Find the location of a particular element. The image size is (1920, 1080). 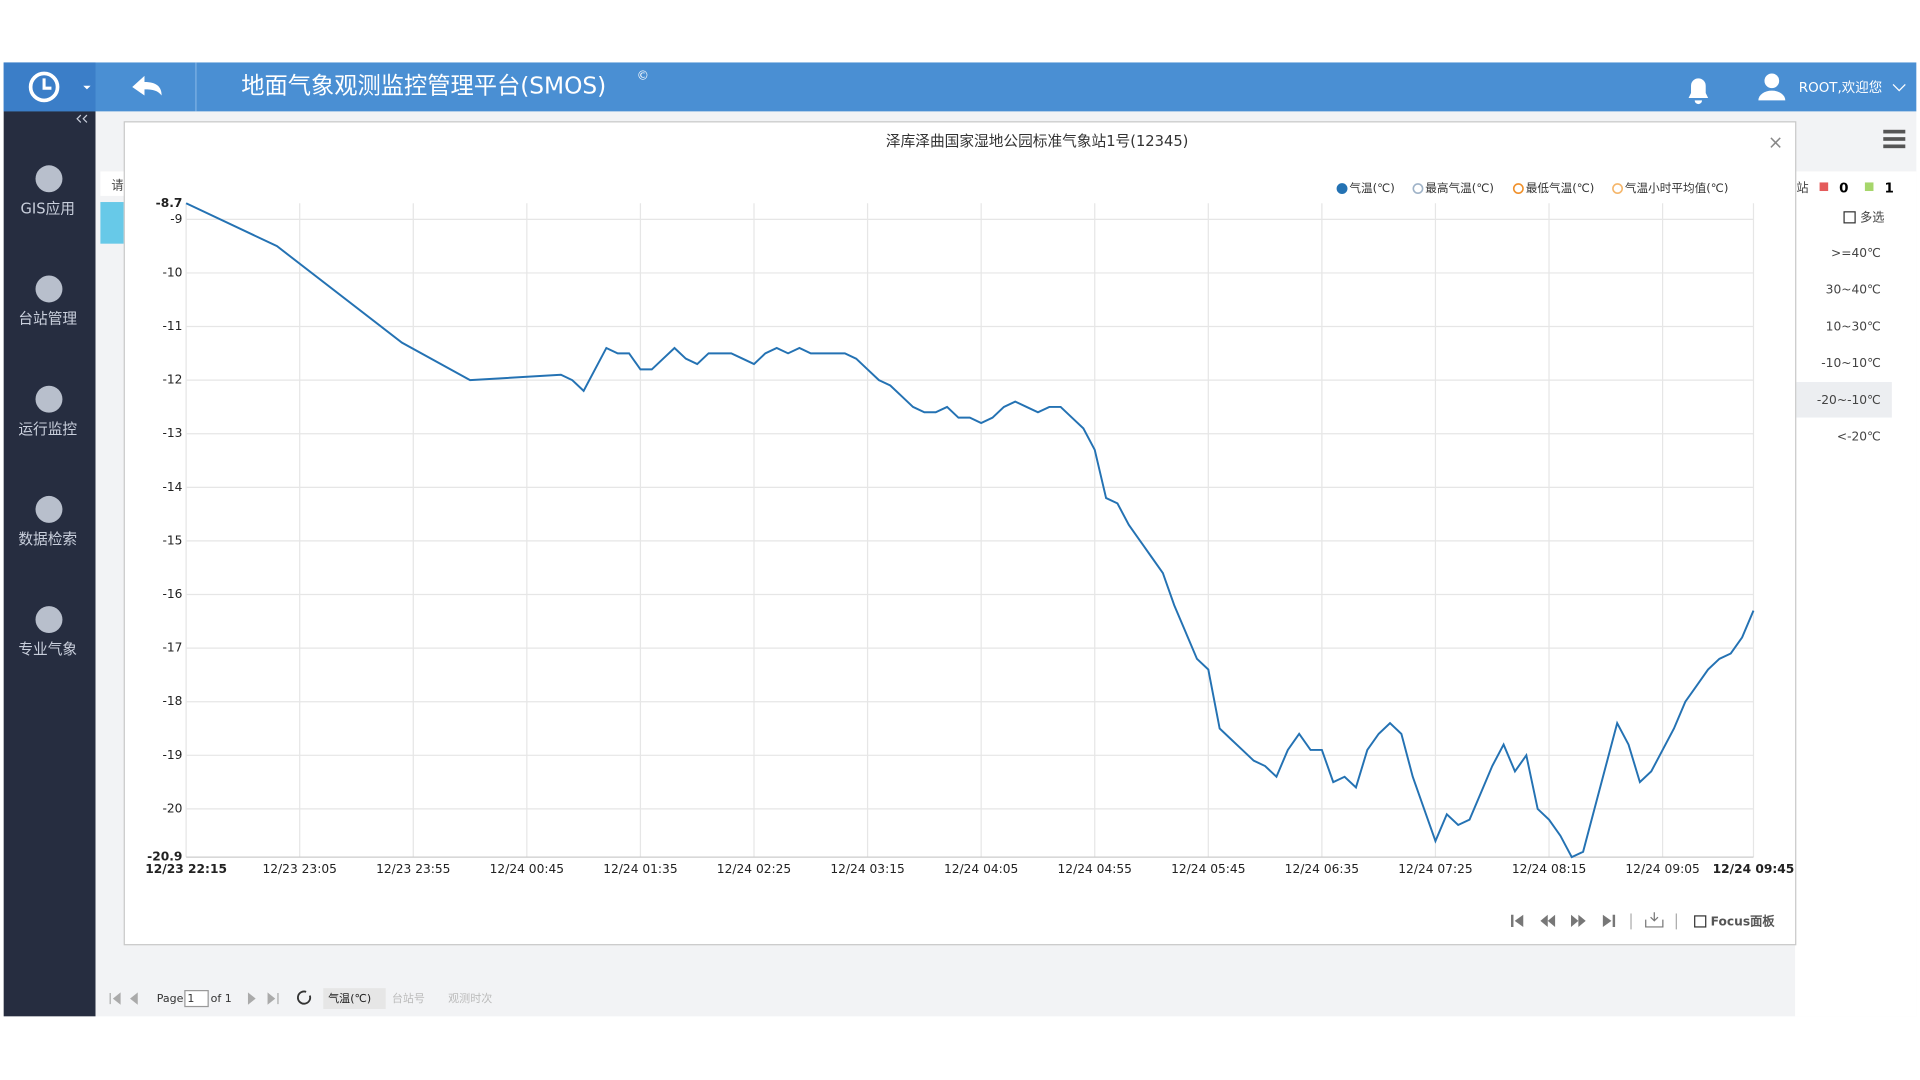

clock-hands is located at coordinates (47, 84).